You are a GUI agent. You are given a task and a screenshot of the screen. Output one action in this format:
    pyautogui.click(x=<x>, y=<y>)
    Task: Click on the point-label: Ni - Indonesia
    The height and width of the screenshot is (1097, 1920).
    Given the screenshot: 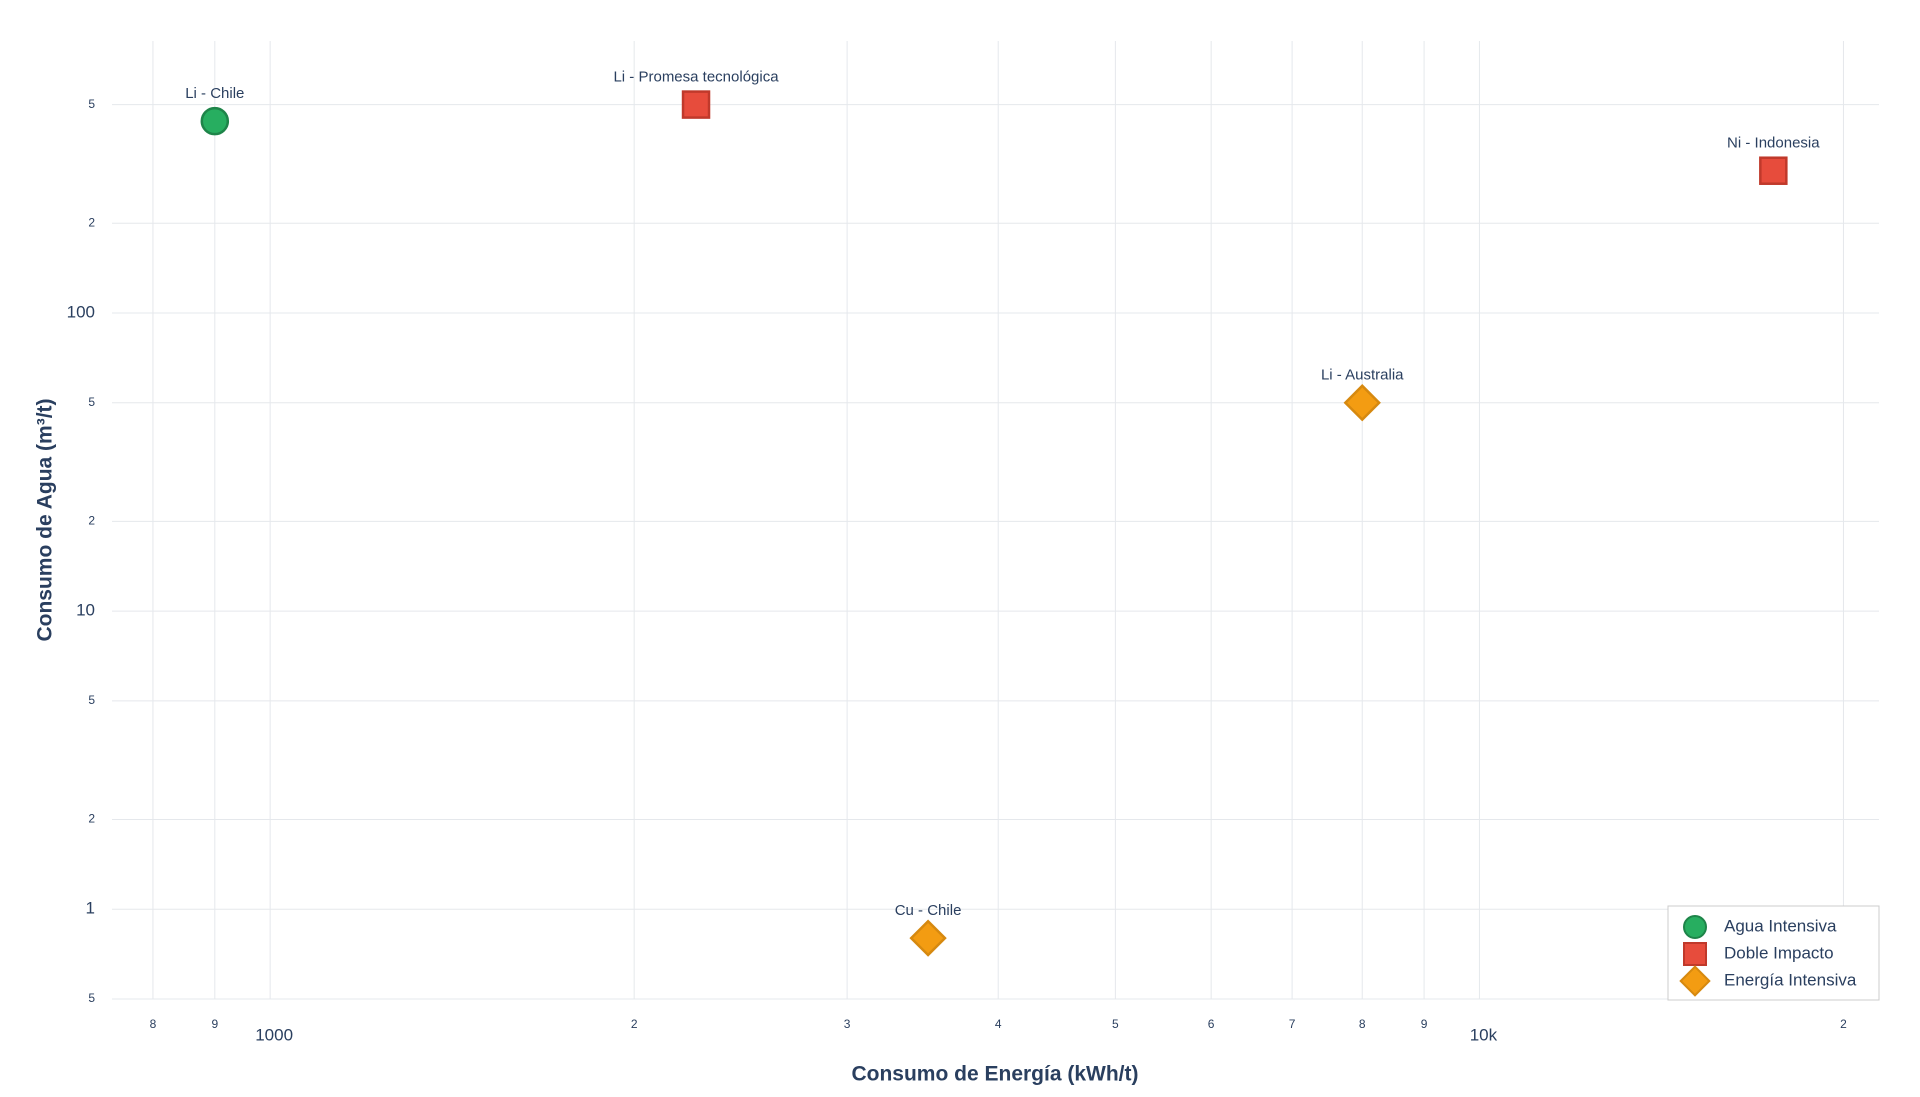 What is the action you would take?
    pyautogui.click(x=1773, y=143)
    